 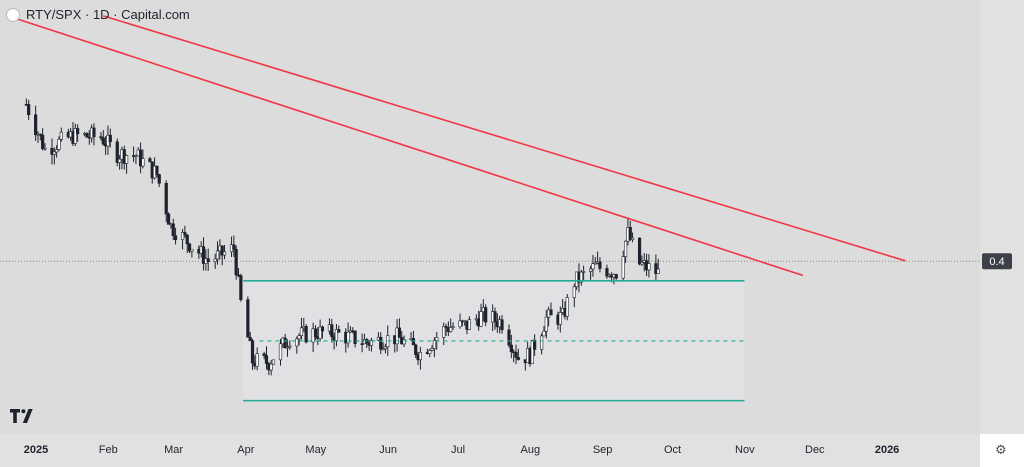 What do you see at coordinates (24, 416) in the screenshot?
I see `tradingview-logo-icon` at bounding box center [24, 416].